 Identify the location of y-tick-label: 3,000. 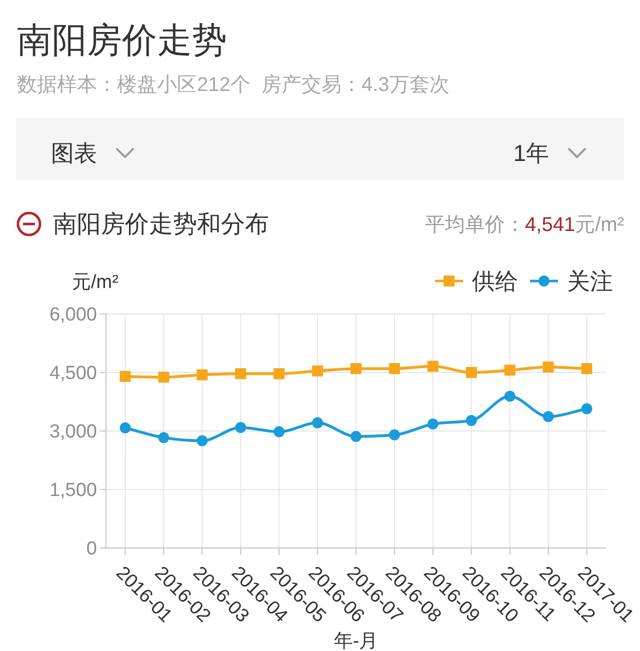
(73, 432).